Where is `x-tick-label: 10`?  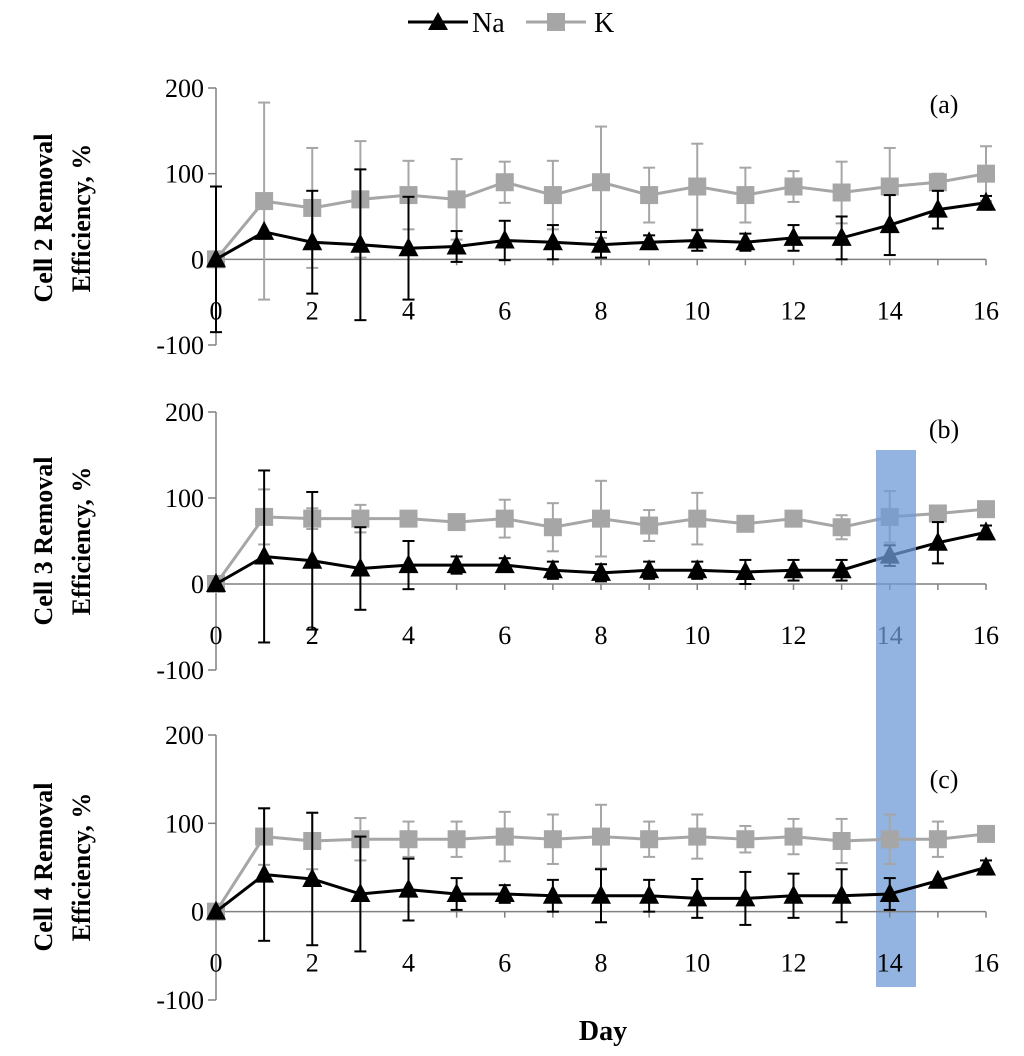 x-tick-label: 10 is located at coordinates (697, 635).